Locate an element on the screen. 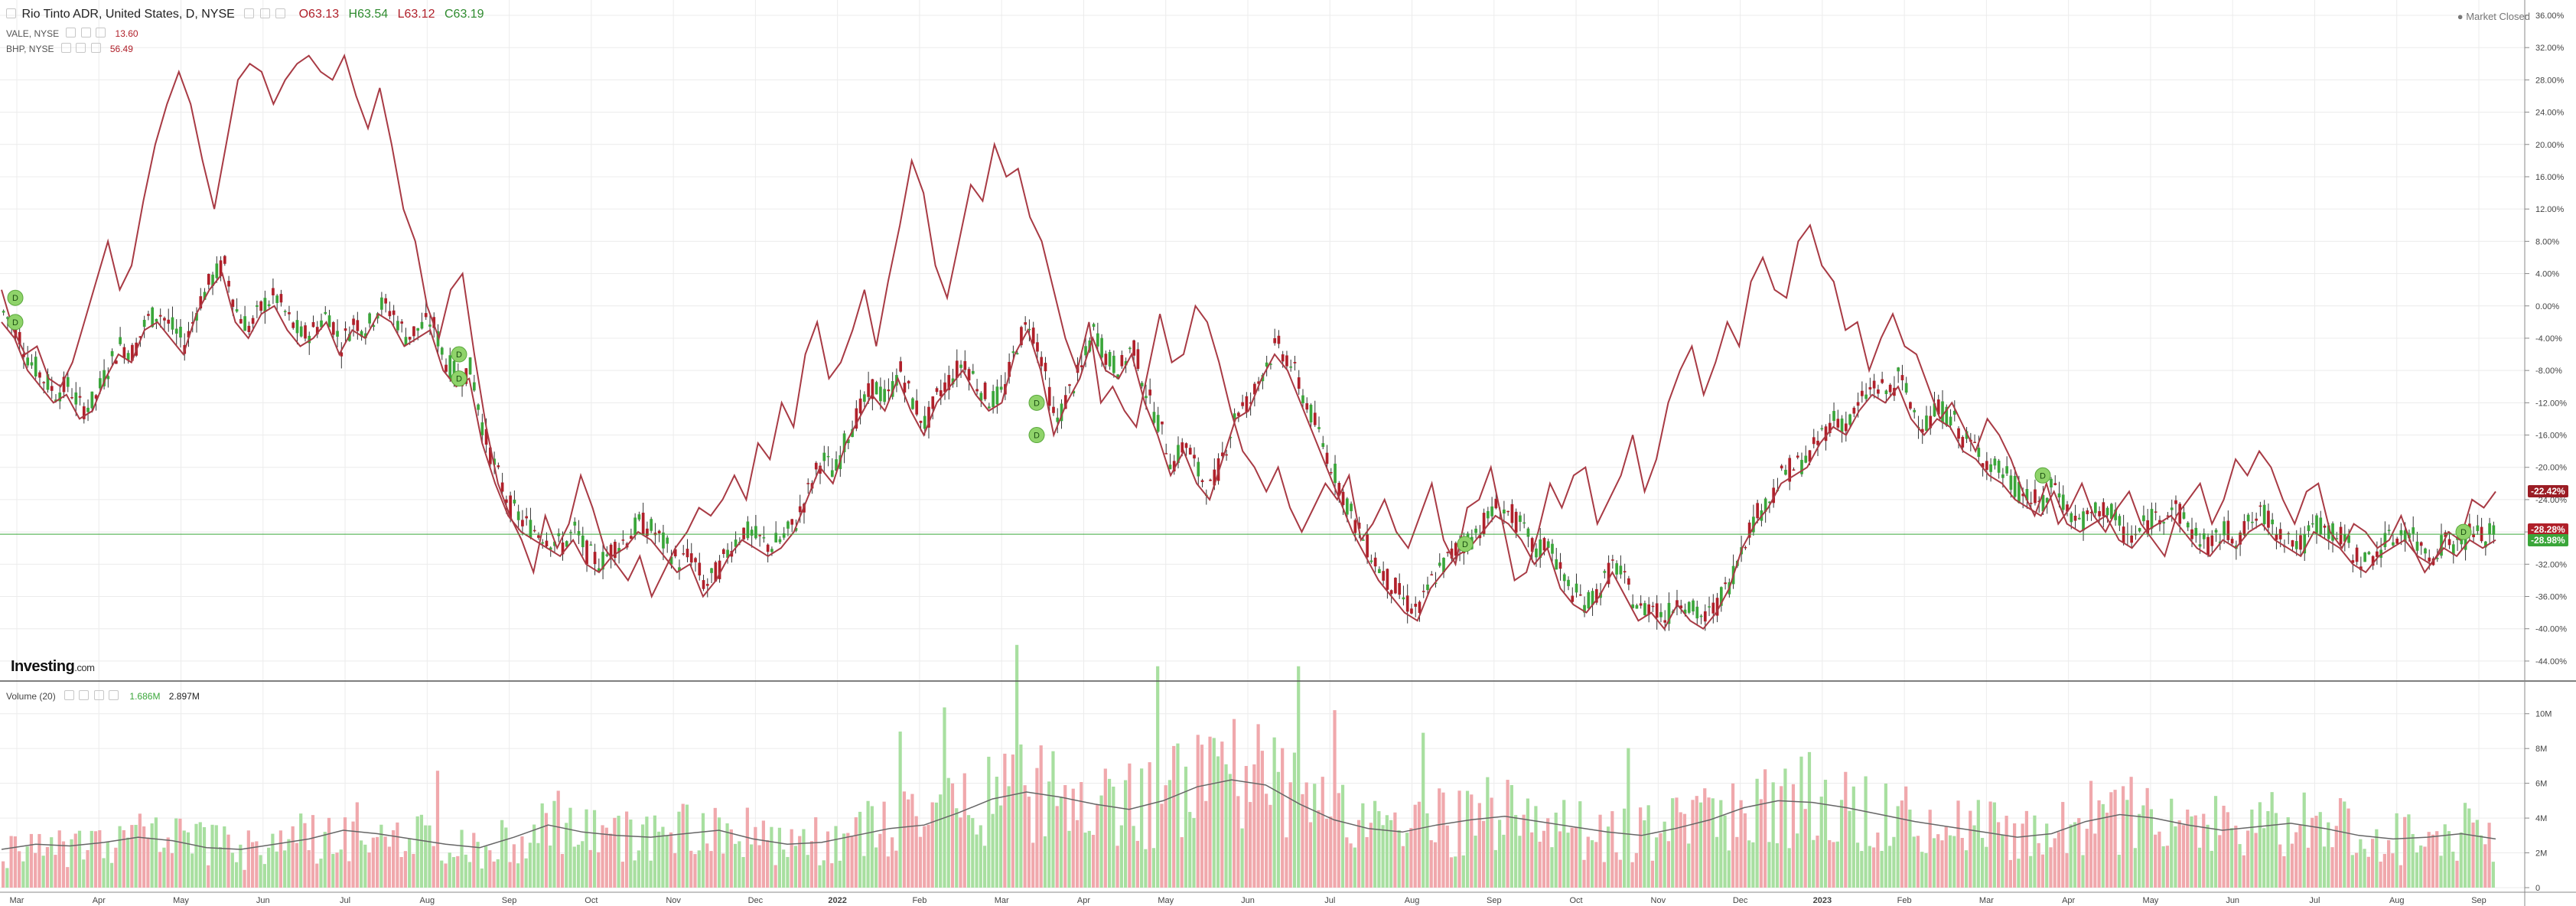 This screenshot has width=2576, height=906. volume-hide-button is located at coordinates (84, 695).